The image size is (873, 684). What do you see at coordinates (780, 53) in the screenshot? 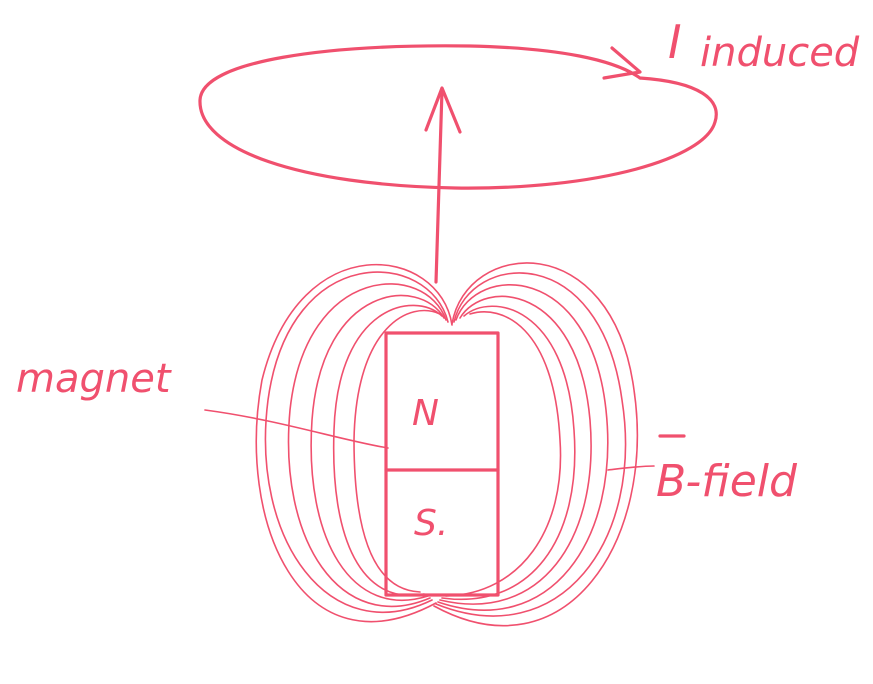
I see `induced-label: induced` at bounding box center [780, 53].